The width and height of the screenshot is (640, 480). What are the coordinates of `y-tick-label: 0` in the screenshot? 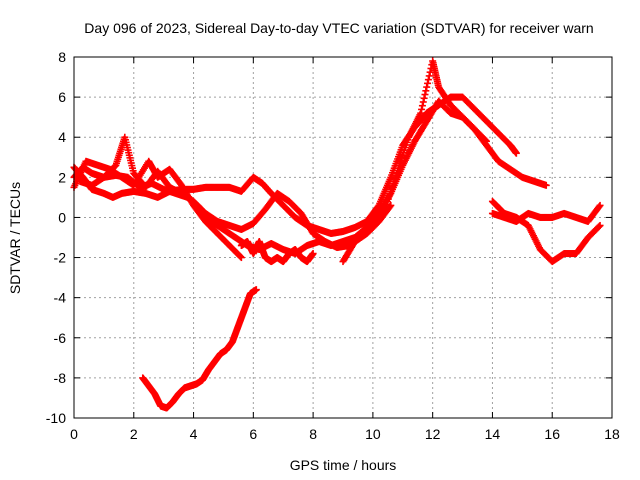 It's located at (62, 217).